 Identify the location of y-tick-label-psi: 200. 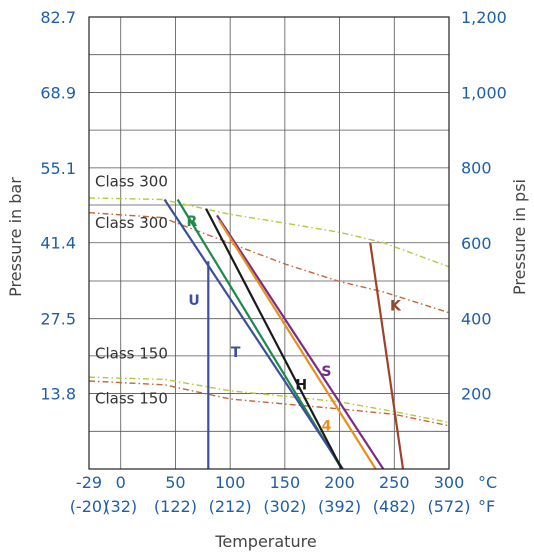
(476, 394).